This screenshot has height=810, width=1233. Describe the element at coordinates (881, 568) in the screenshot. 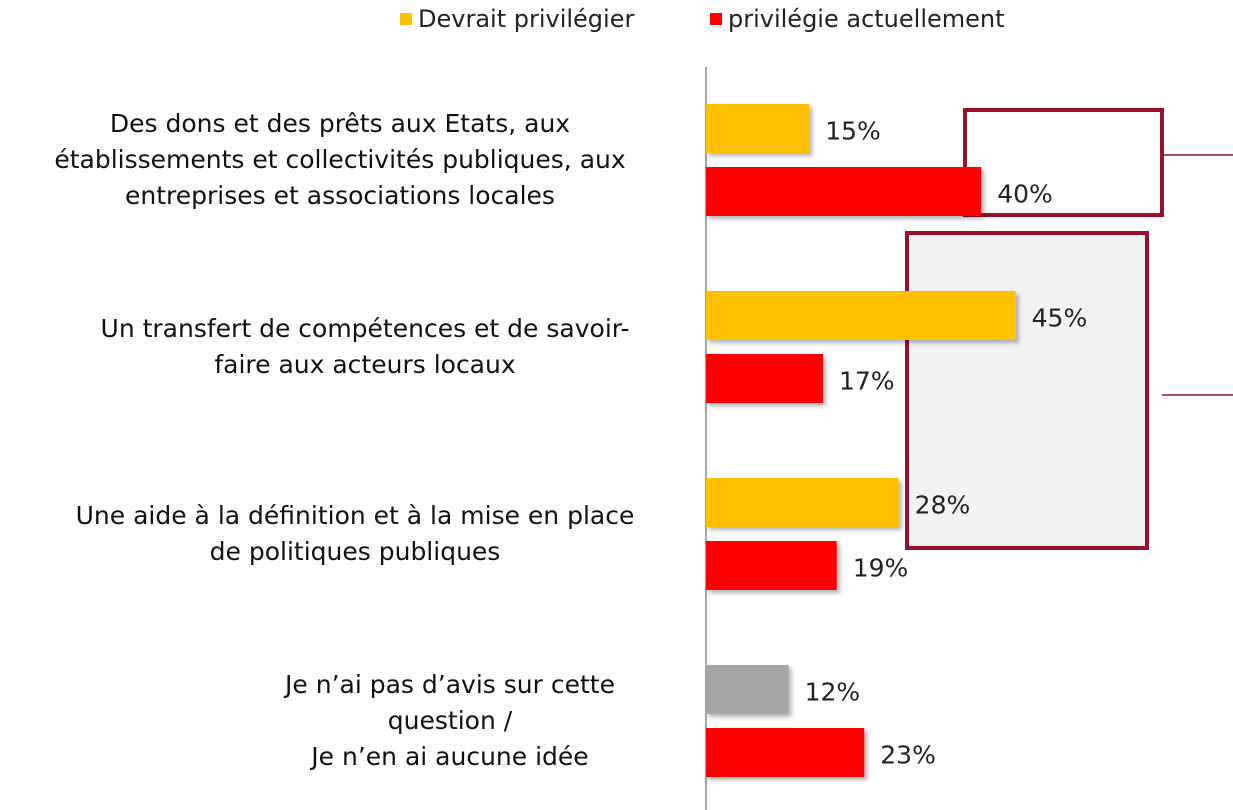

I see `value-label: 19%` at that location.